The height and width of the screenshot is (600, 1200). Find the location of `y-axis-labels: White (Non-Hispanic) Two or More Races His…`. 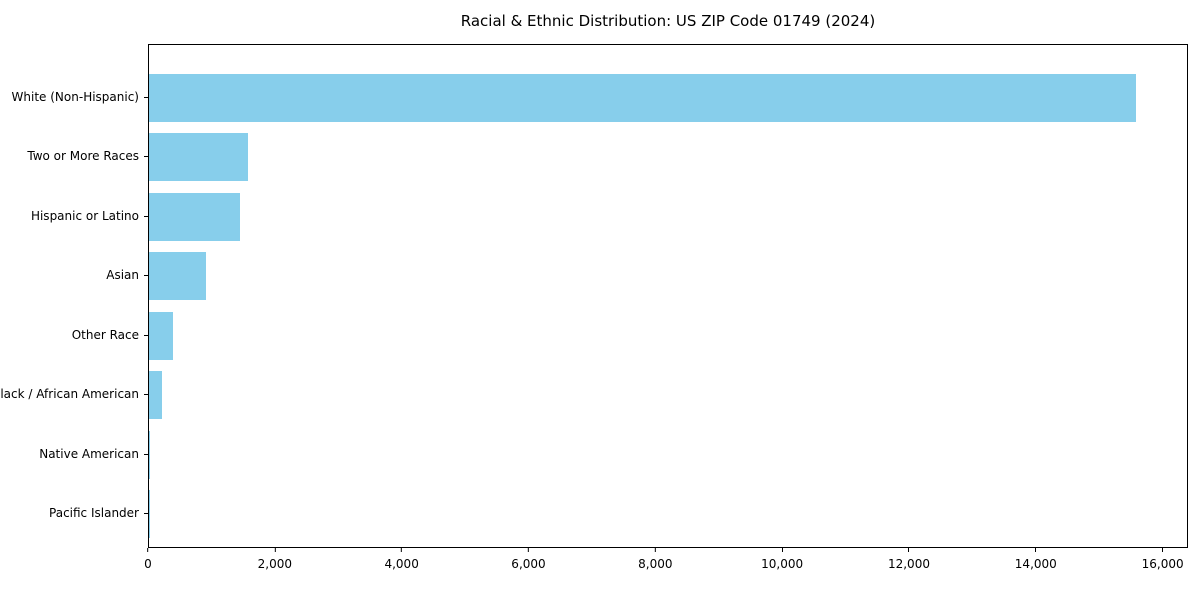

y-axis-labels: White (Non-Hispanic) Two or More Races His… is located at coordinates (74, 307).